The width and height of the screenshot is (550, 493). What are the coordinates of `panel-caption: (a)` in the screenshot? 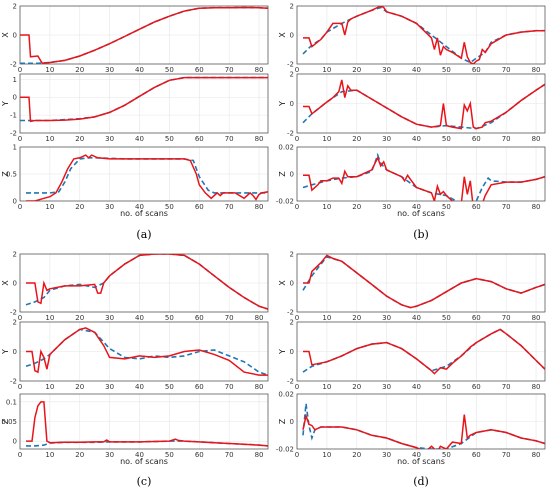 It's located at (143, 234).